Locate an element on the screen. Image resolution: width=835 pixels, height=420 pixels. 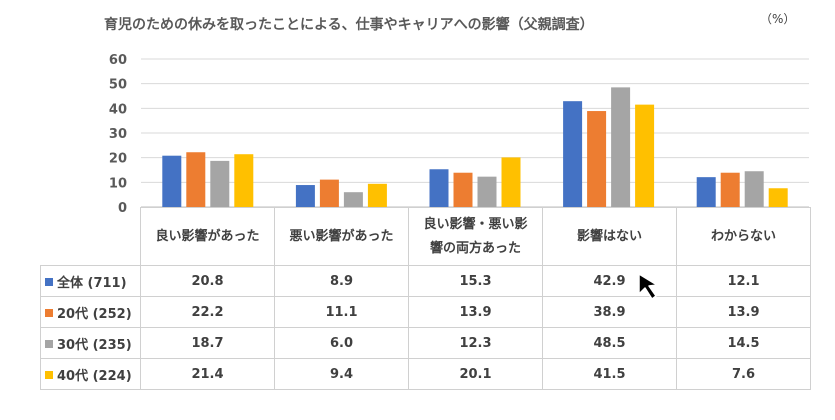
data-label: 12.1 is located at coordinates (743, 281).